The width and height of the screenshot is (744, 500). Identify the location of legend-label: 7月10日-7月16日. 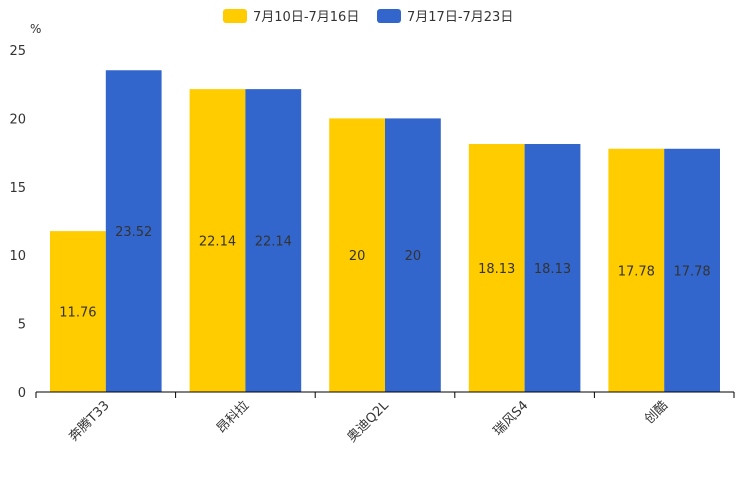
(306, 17).